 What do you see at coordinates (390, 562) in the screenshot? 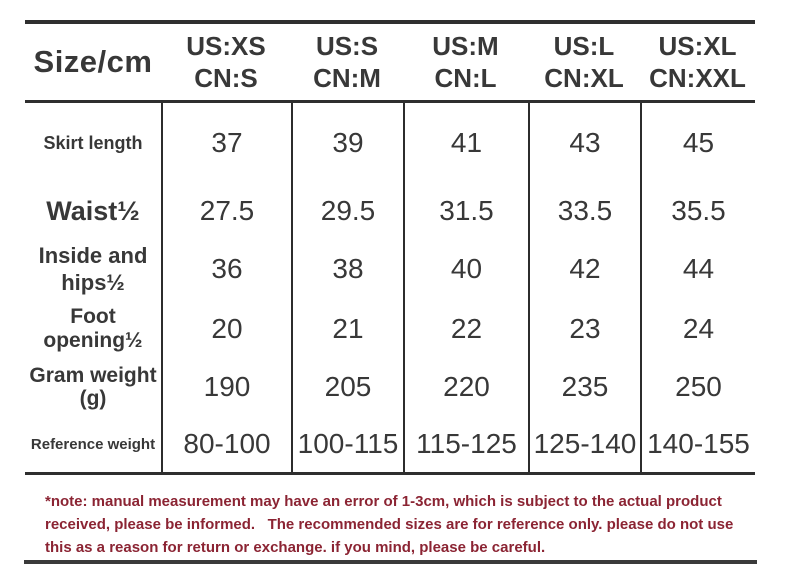
I see `bottom-divider` at bounding box center [390, 562].